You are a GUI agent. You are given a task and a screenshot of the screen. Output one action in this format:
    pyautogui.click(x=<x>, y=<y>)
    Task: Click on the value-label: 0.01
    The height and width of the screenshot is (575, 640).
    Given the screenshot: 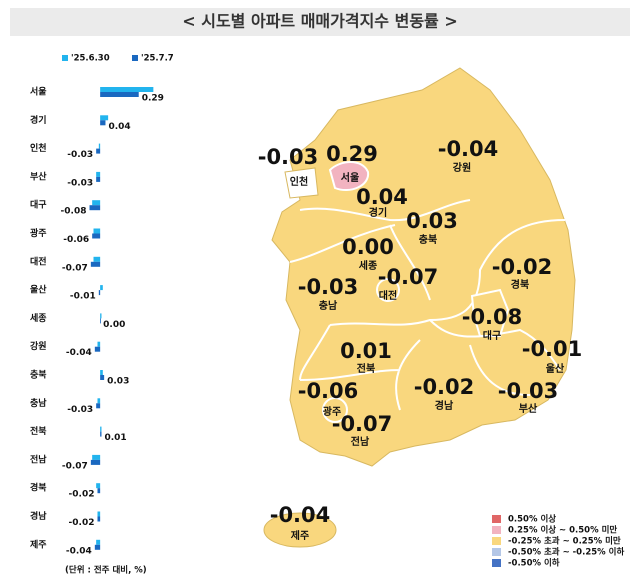 What is the action you would take?
    pyautogui.click(x=115, y=438)
    